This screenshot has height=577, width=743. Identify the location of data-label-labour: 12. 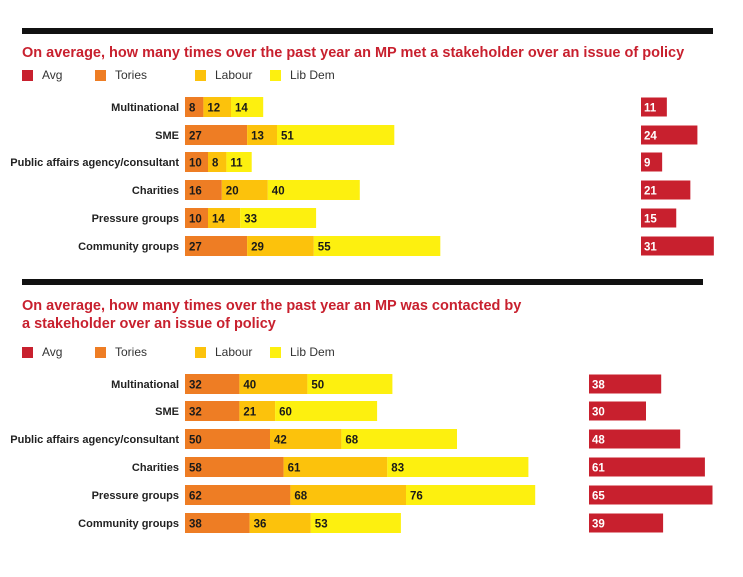
(213, 109).